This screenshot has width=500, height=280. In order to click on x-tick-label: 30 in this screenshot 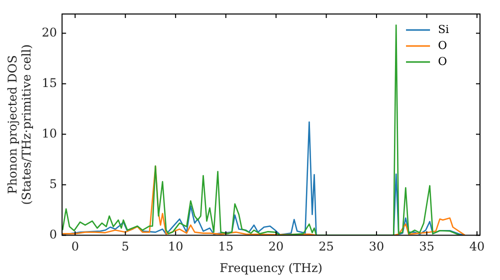, I will do `click(376, 247)`.